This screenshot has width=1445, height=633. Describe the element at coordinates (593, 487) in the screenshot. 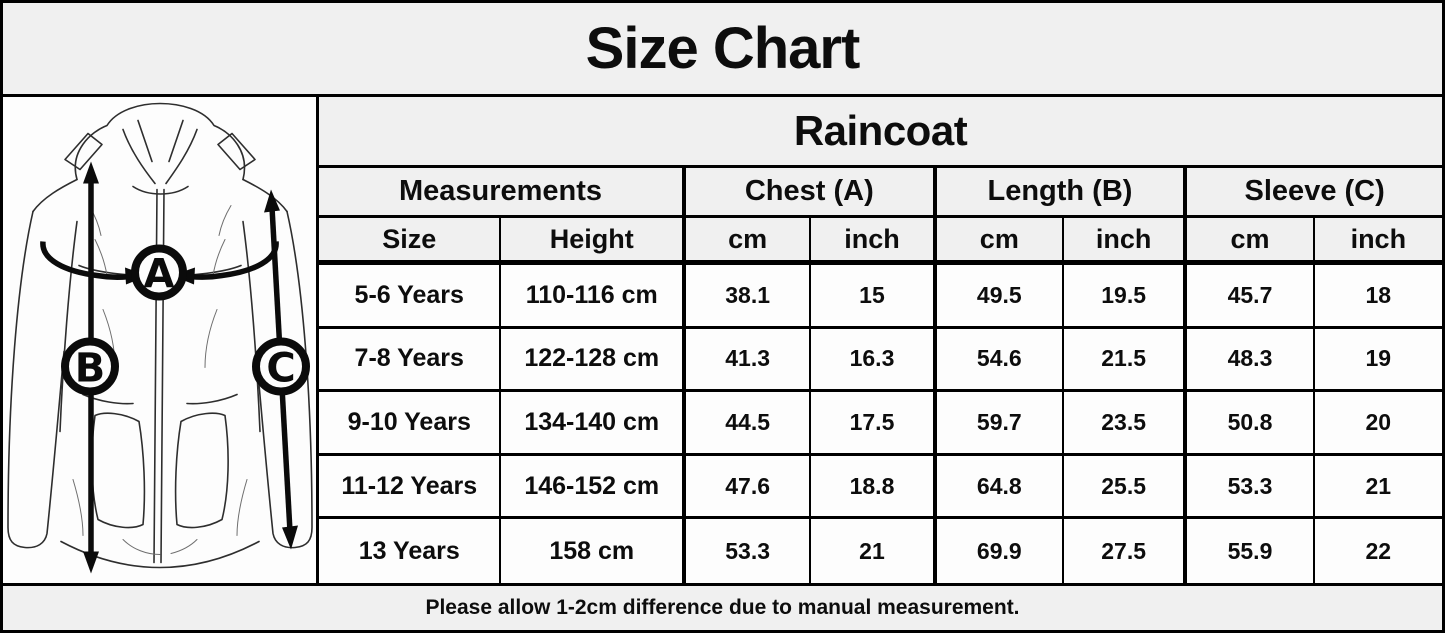

I see `table-cell: 146-152 cm` at that location.